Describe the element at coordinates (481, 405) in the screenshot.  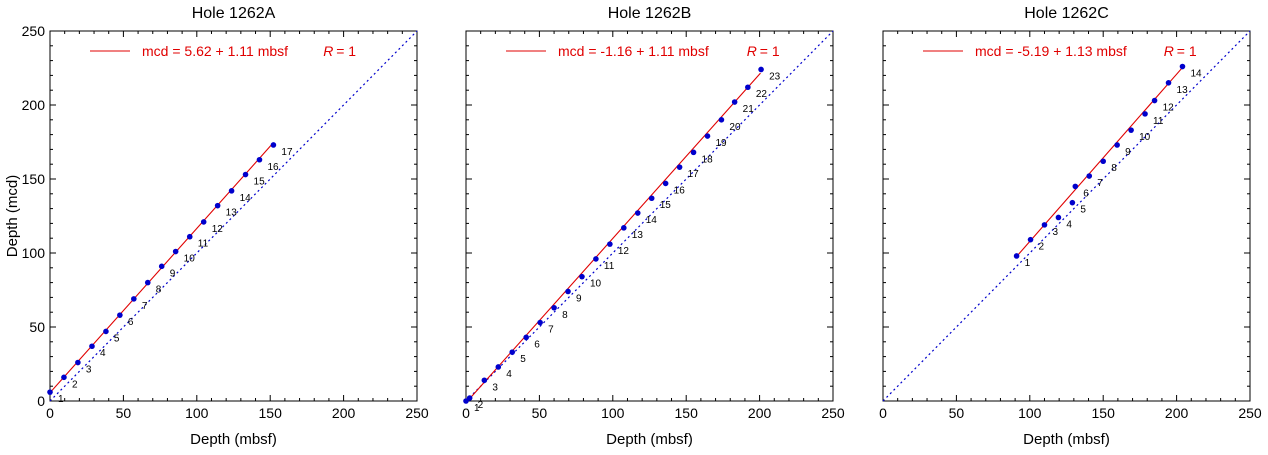
I see `point-label: 2` at that location.